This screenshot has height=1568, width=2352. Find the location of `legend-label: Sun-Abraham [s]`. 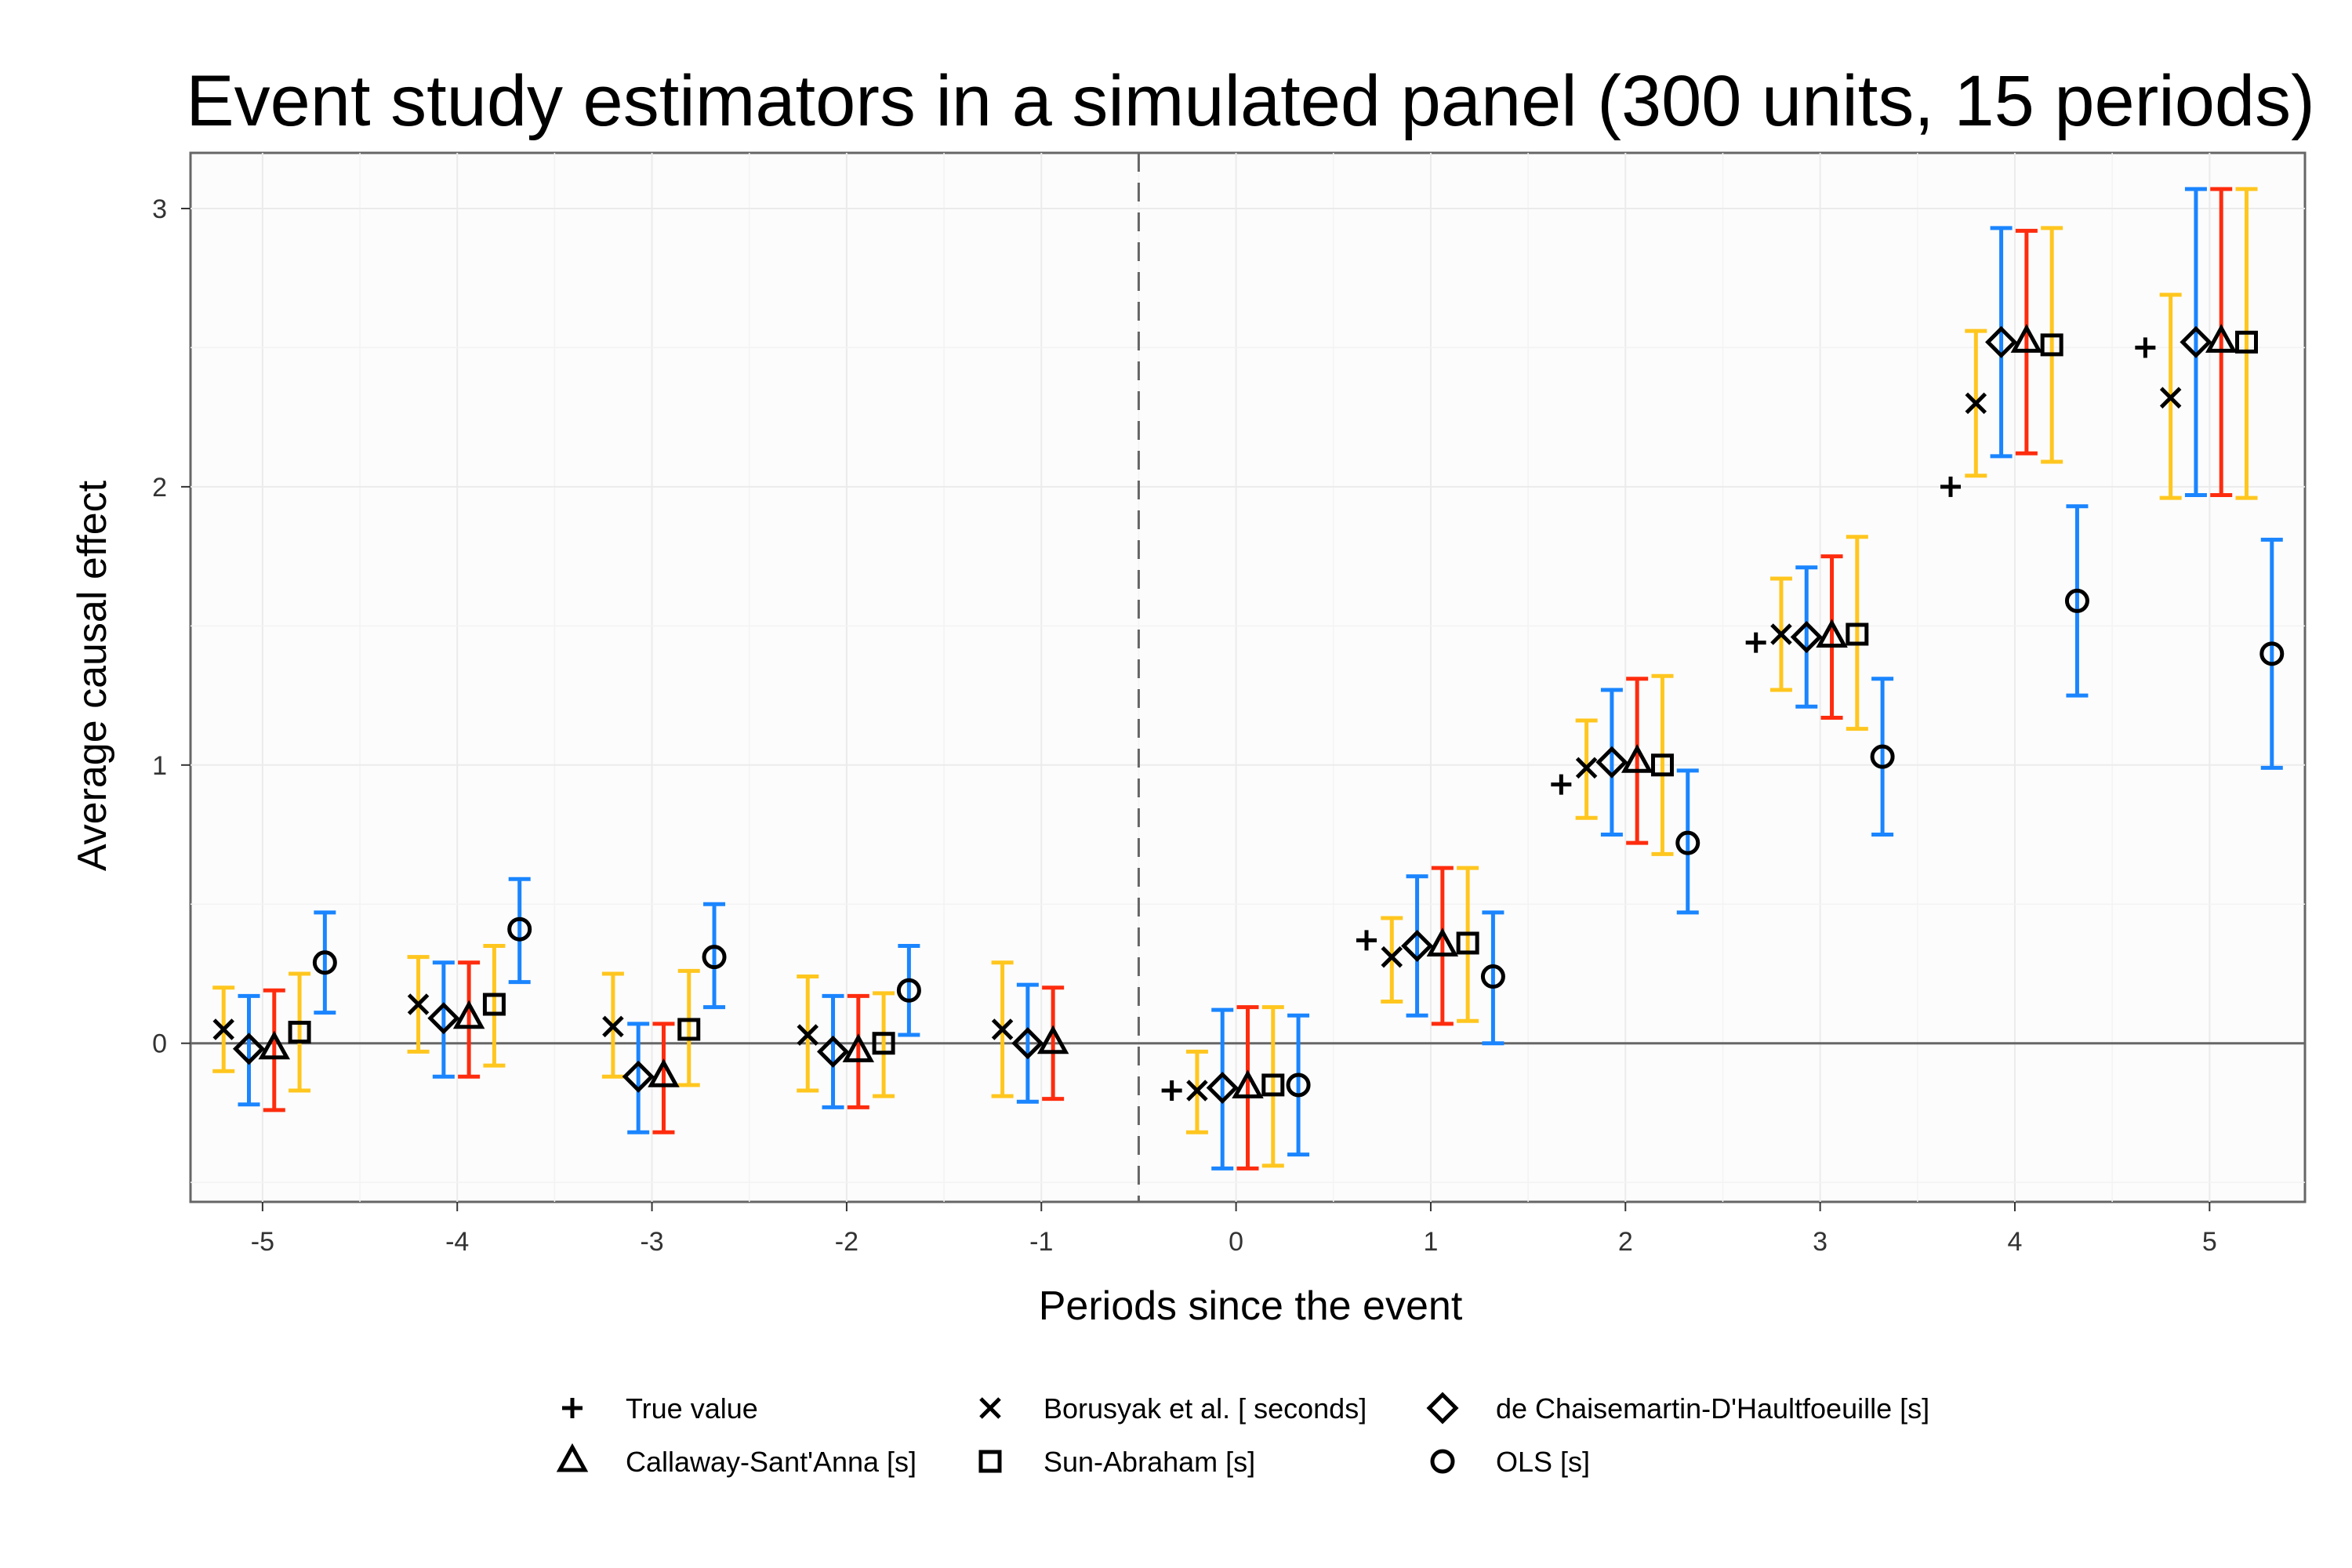

legend-label: Sun-Abraham [s] is located at coordinates (1149, 1462).